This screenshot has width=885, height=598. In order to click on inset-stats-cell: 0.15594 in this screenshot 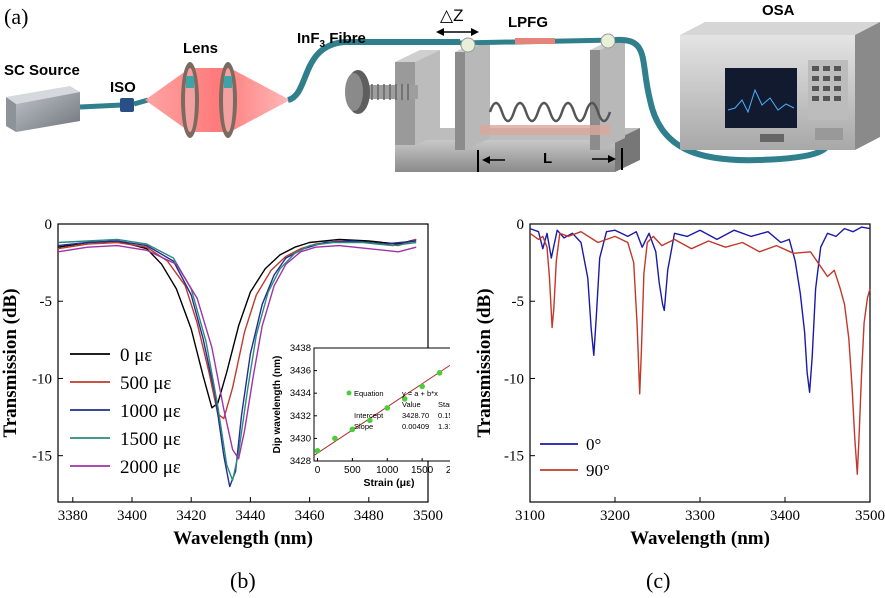, I will do `click(444, 415)`.